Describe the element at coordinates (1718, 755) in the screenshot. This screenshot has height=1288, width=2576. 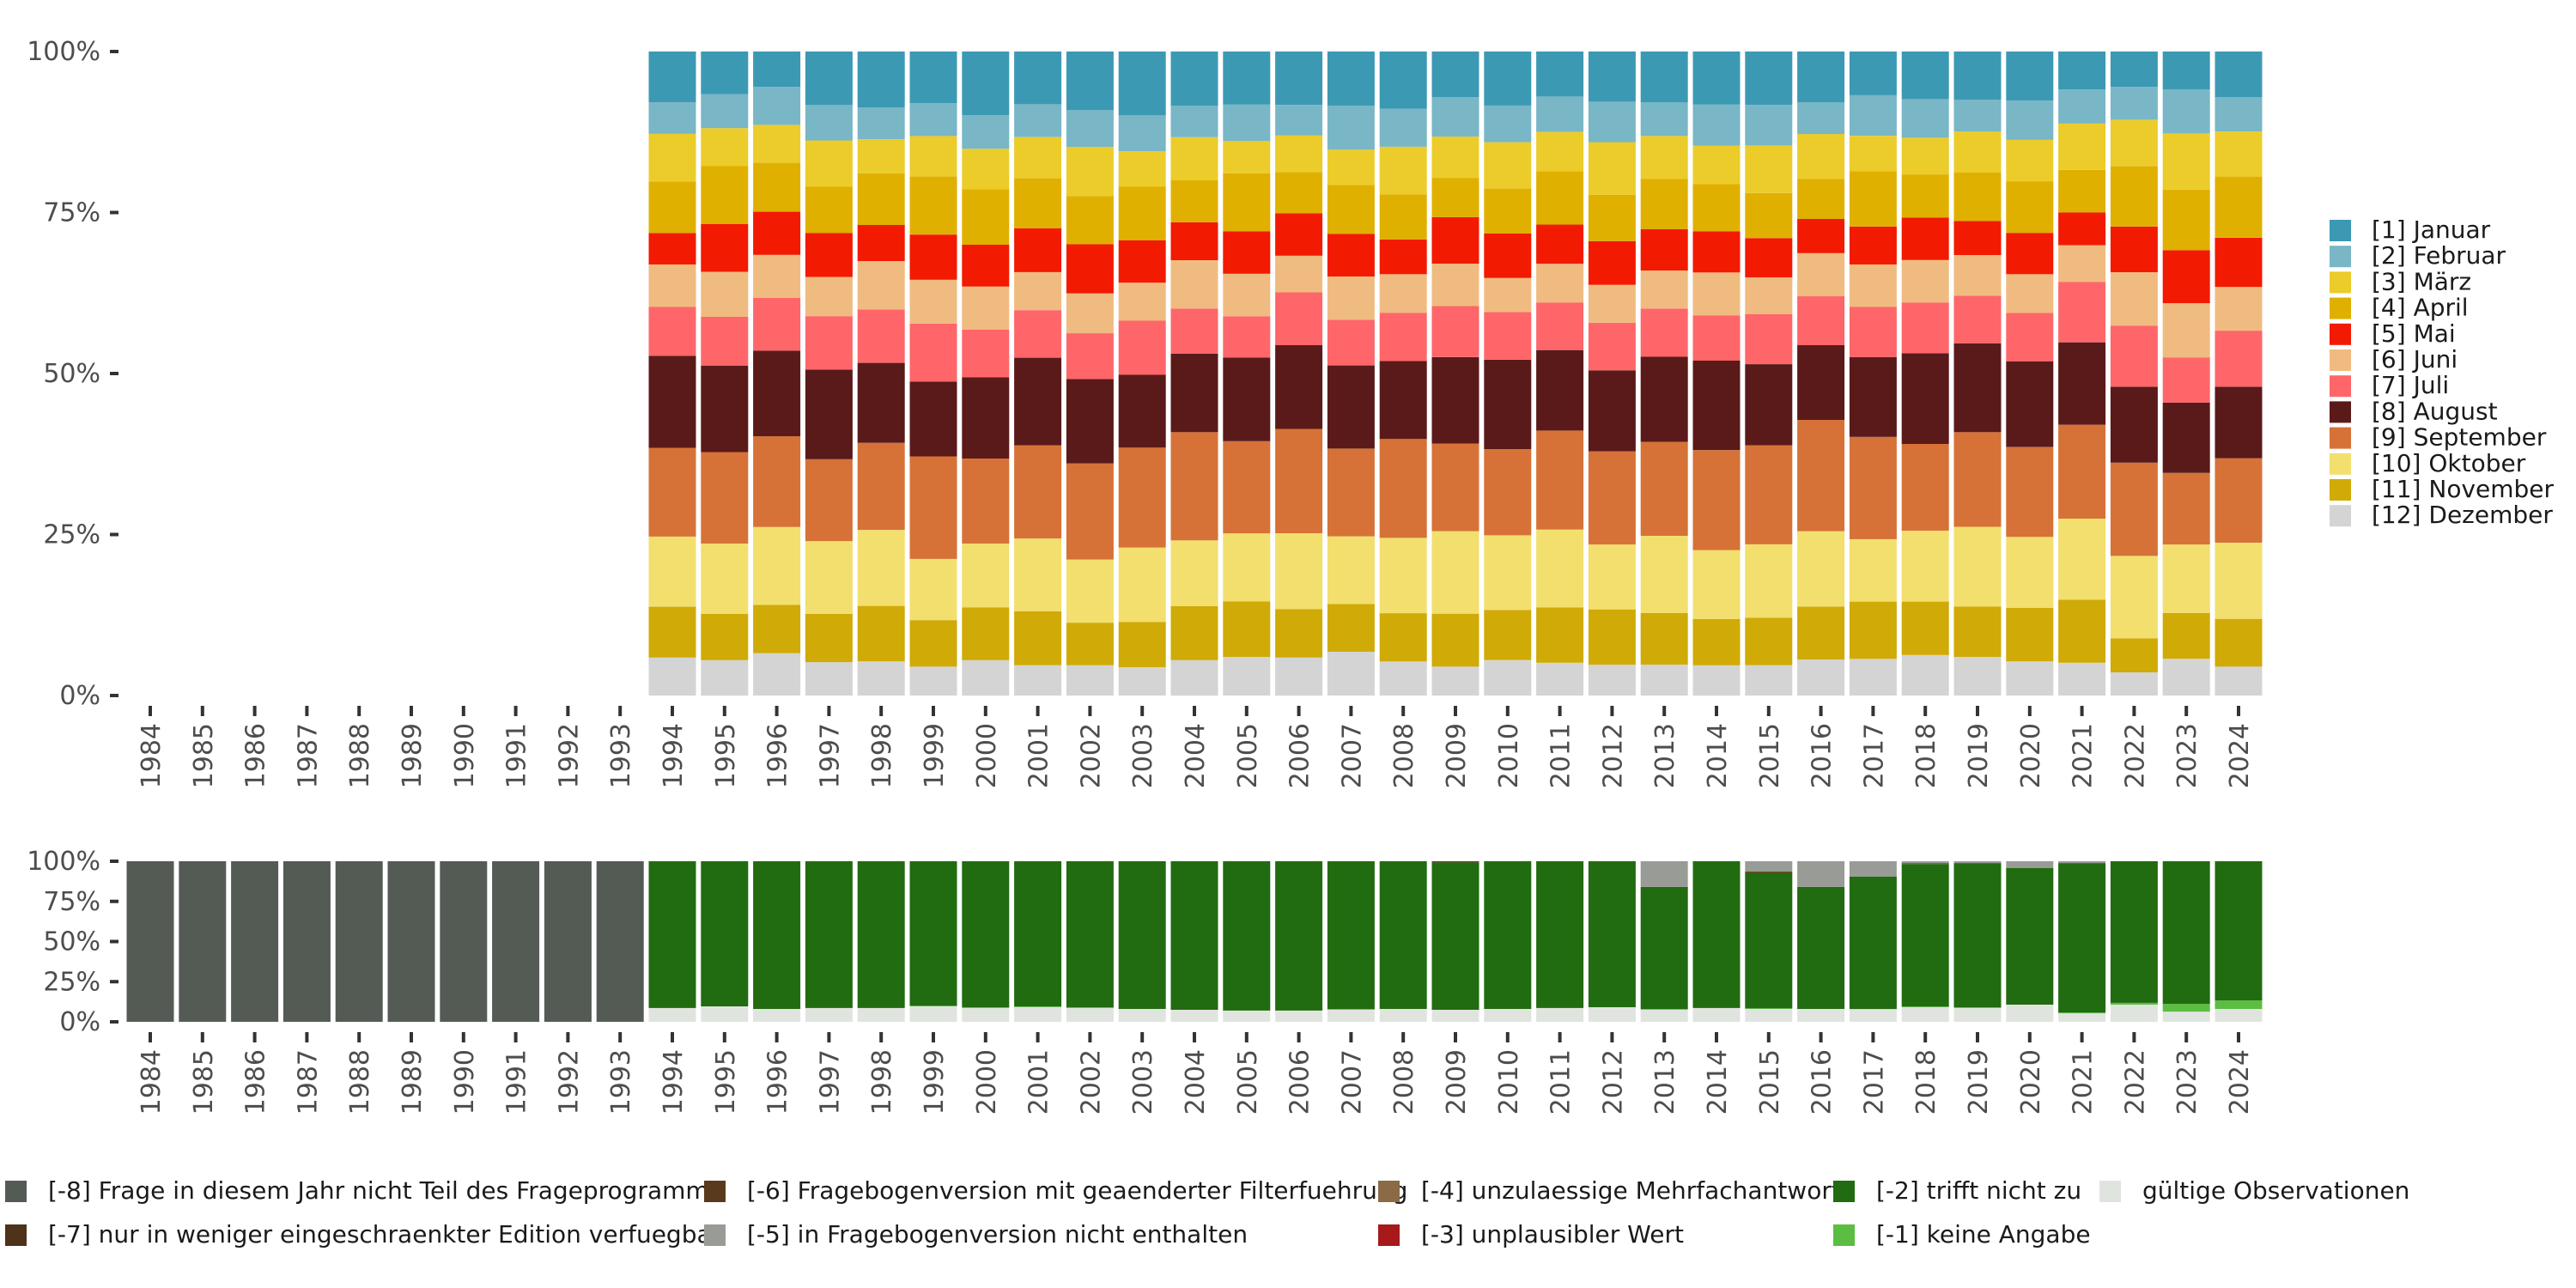
I see `x-tick-label: 2014` at that location.